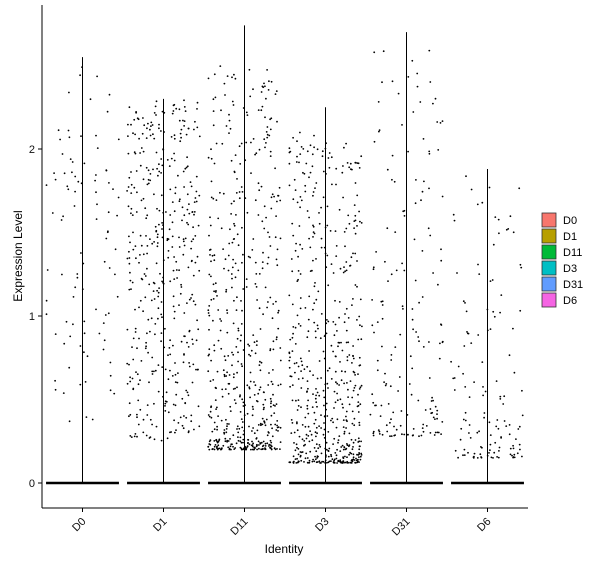  Describe the element at coordinates (322, 525) in the screenshot. I see `x-tick-label: D3` at that location.